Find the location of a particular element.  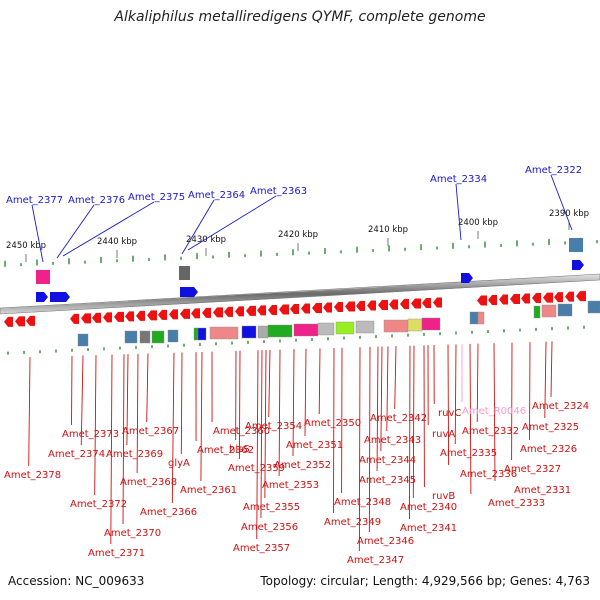

gene-label-amet-2331: Amet_2331 is located at coordinates (542, 490).